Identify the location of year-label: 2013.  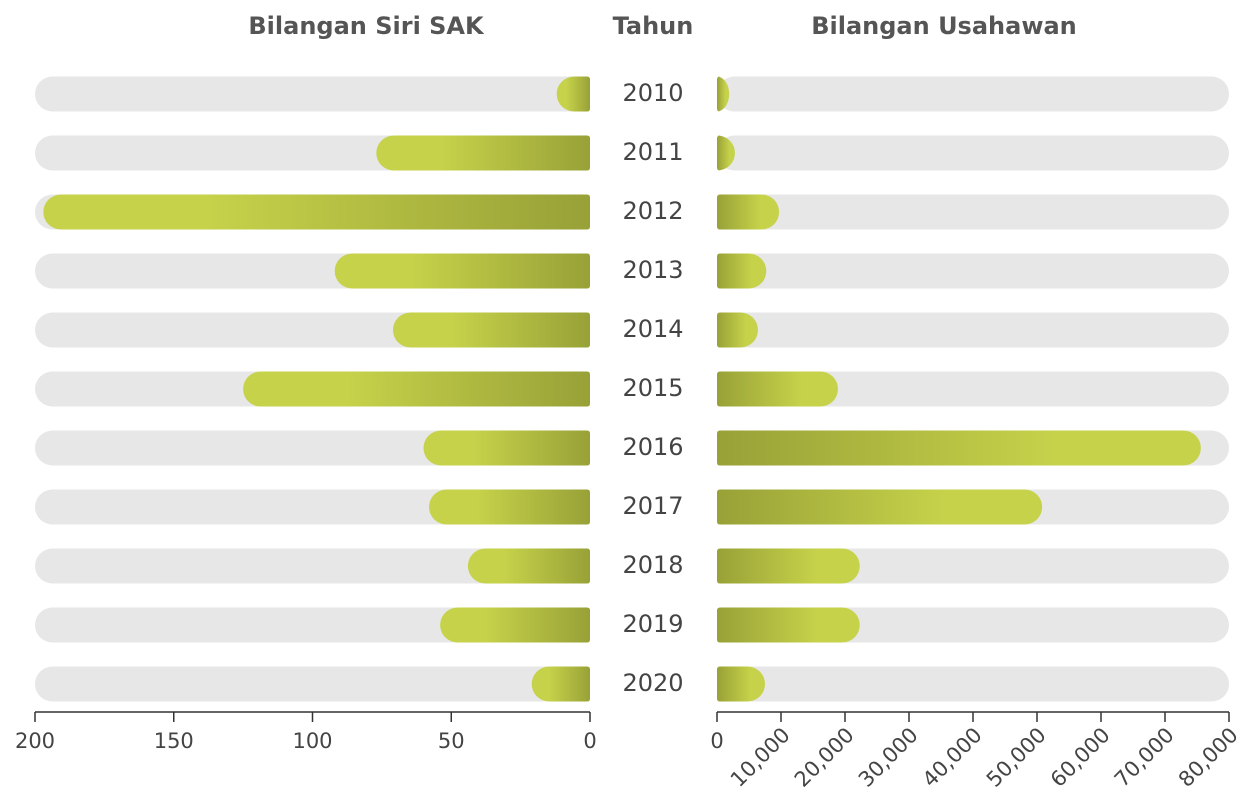
(652, 270).